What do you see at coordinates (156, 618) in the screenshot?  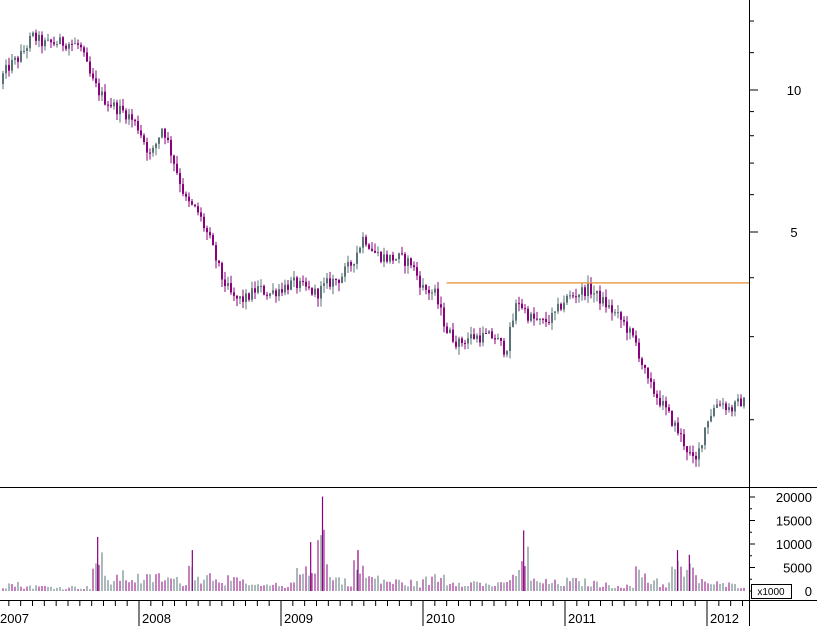 I see `year-label: 2008` at bounding box center [156, 618].